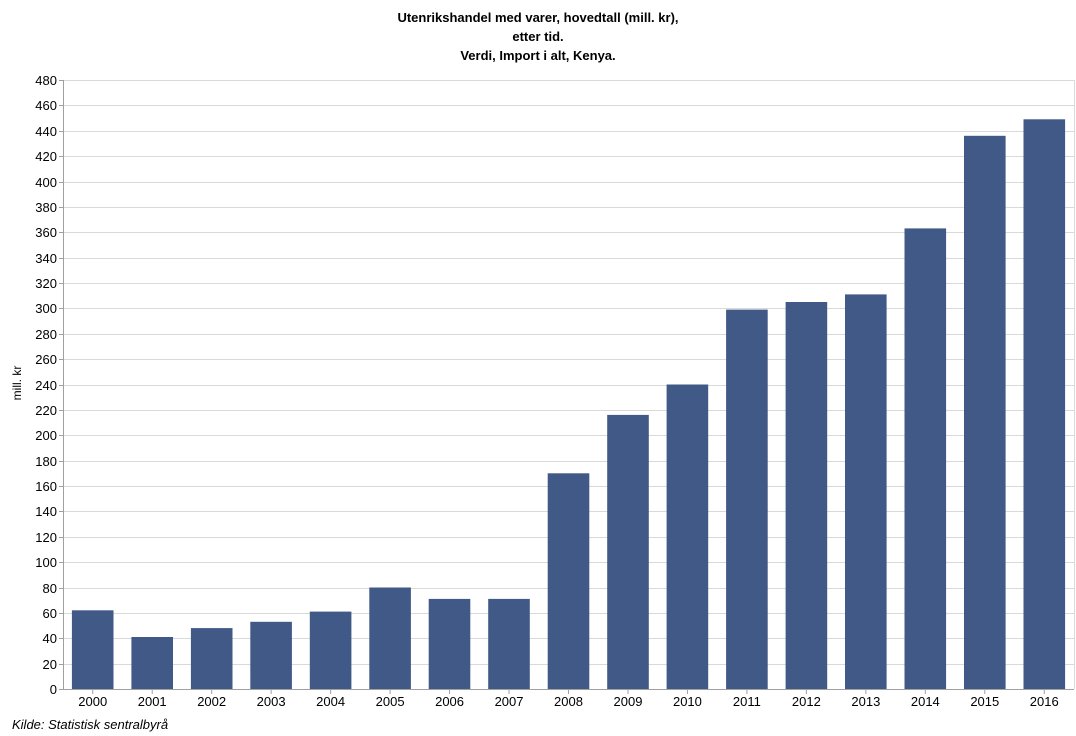  I want to click on x-tick-label: 2005, so click(390, 701).